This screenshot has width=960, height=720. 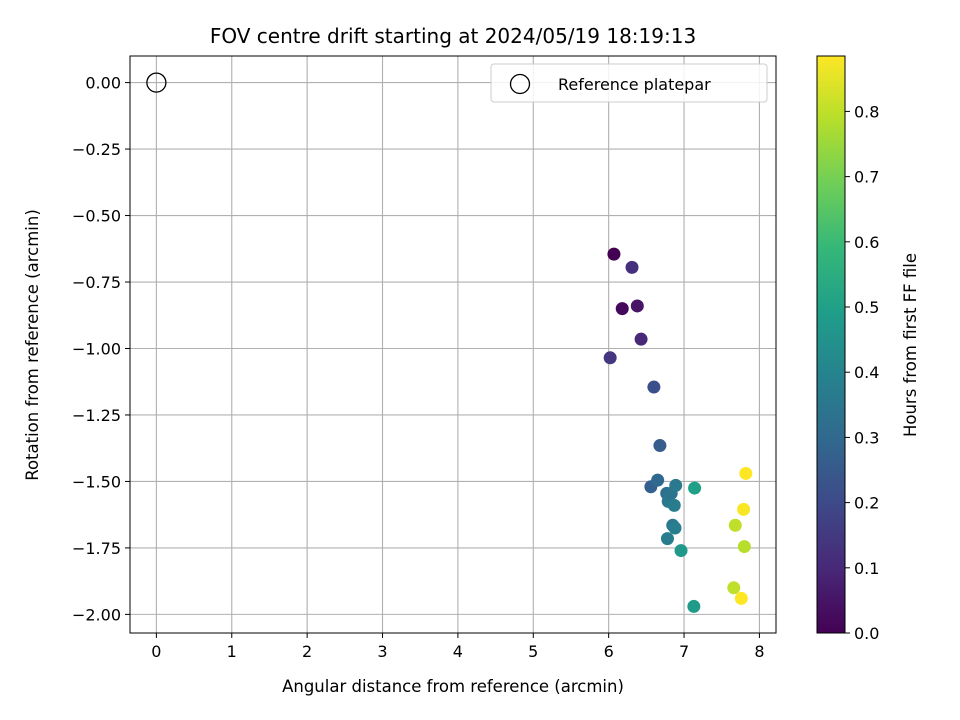 I want to click on y-tick-label: −1.75, so click(x=96, y=548).